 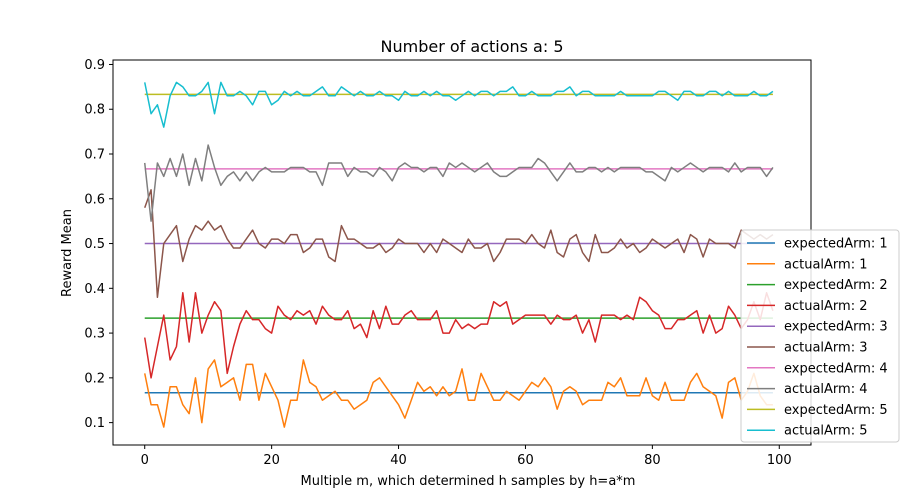 I want to click on y-tick-label: 0.6, so click(x=94, y=199).